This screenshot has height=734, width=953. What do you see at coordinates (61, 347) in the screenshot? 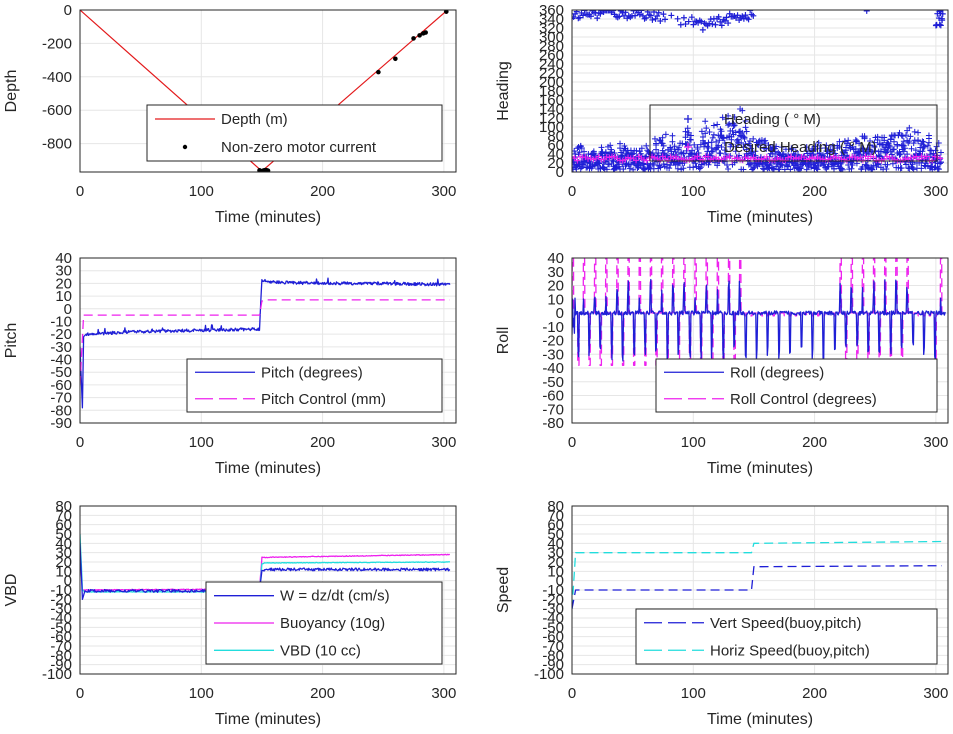
I see `y-tick-label: -30` at bounding box center [61, 347].